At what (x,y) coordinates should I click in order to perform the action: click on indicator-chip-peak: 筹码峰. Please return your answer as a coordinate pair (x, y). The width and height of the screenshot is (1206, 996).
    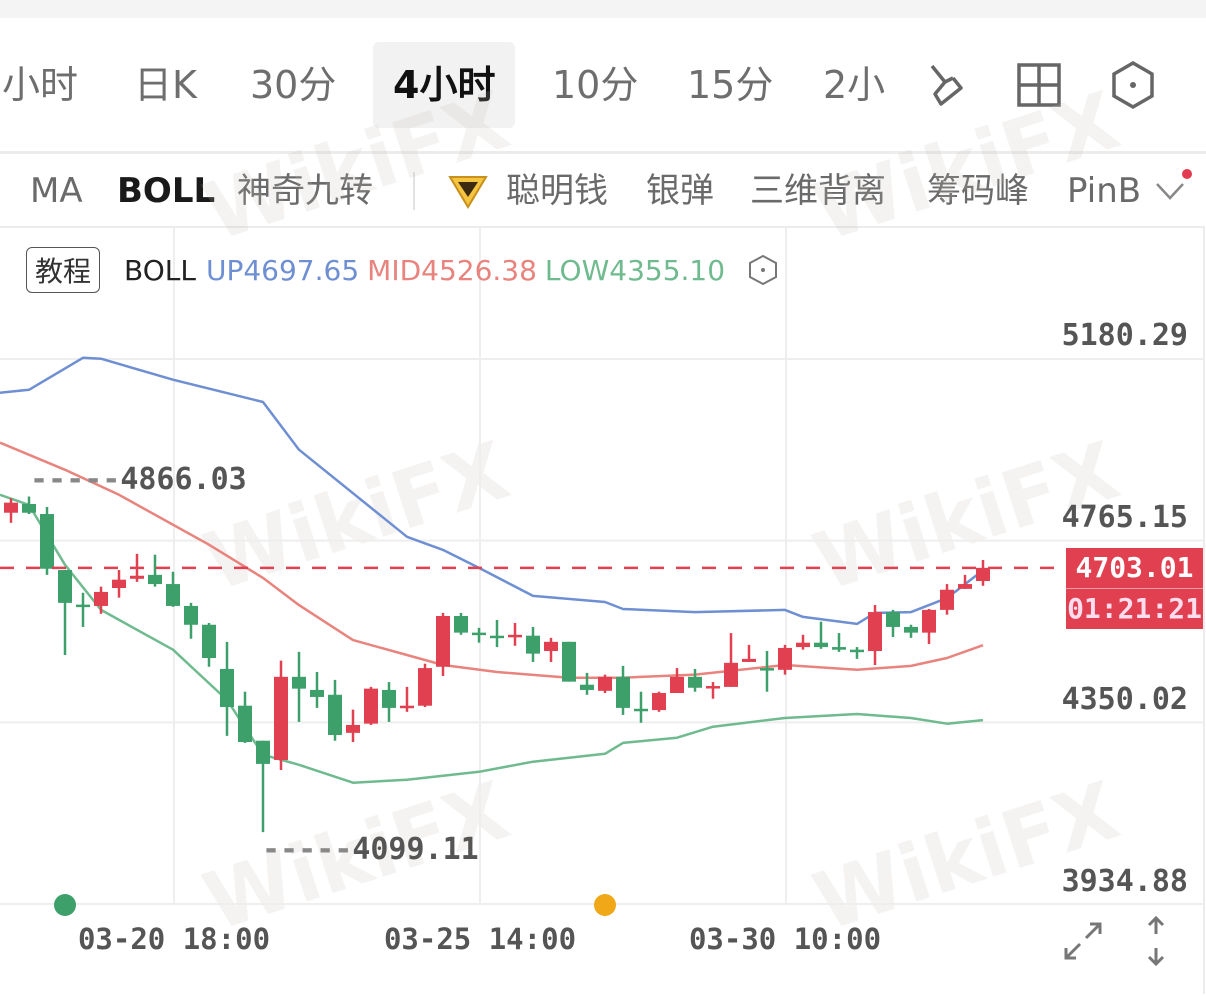
    Looking at the image, I should click on (978, 191).